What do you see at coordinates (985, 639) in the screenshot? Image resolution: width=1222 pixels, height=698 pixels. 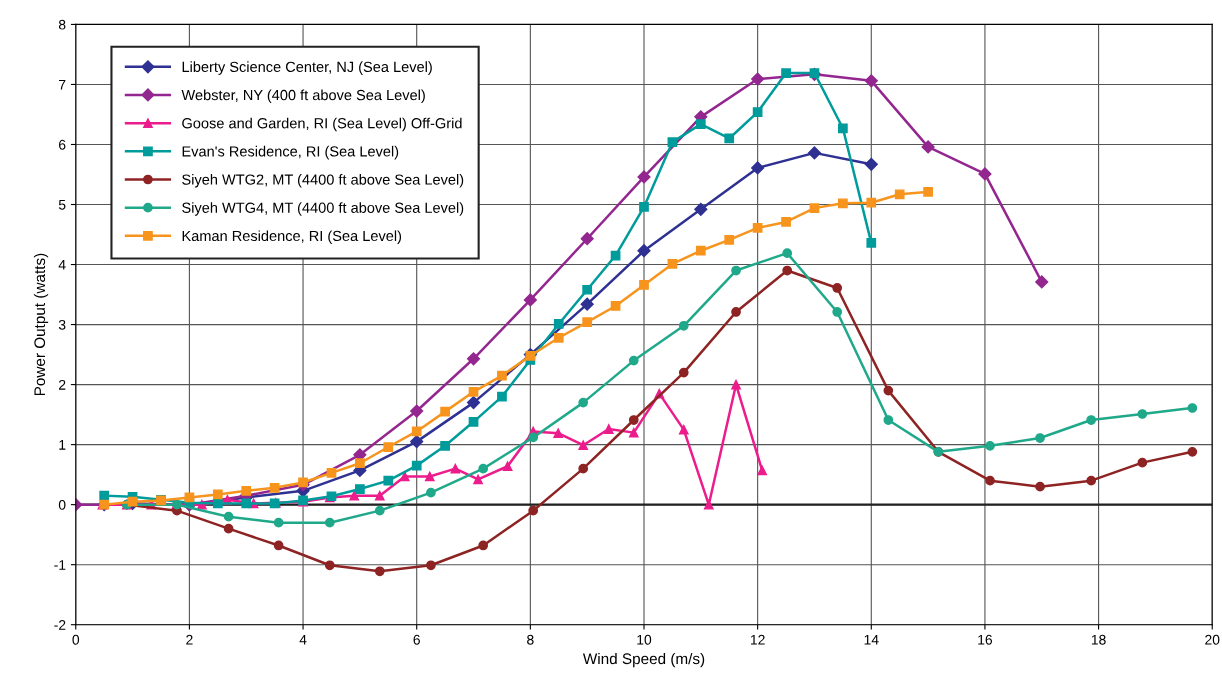 I see `x-tick-label: 16` at bounding box center [985, 639].